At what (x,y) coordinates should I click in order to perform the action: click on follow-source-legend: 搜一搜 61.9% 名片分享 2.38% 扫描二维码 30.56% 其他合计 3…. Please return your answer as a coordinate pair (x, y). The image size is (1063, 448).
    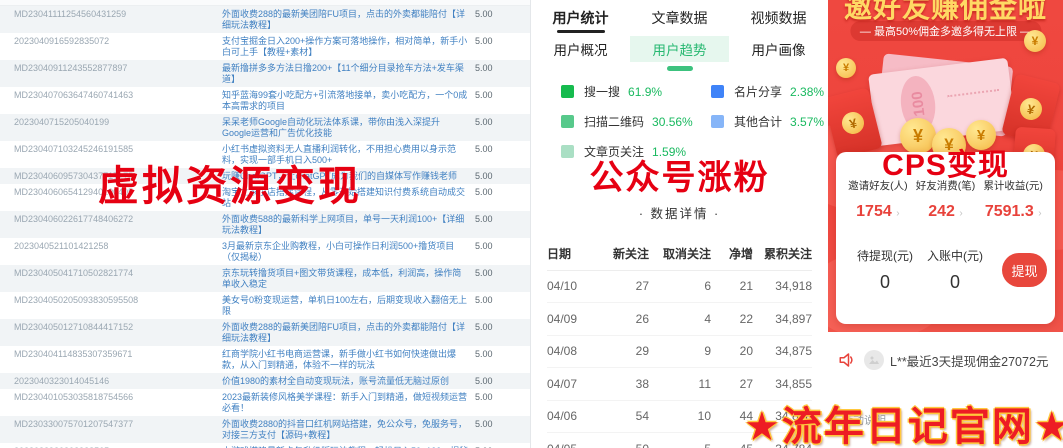
    Looking at the image, I should click on (679, 115).